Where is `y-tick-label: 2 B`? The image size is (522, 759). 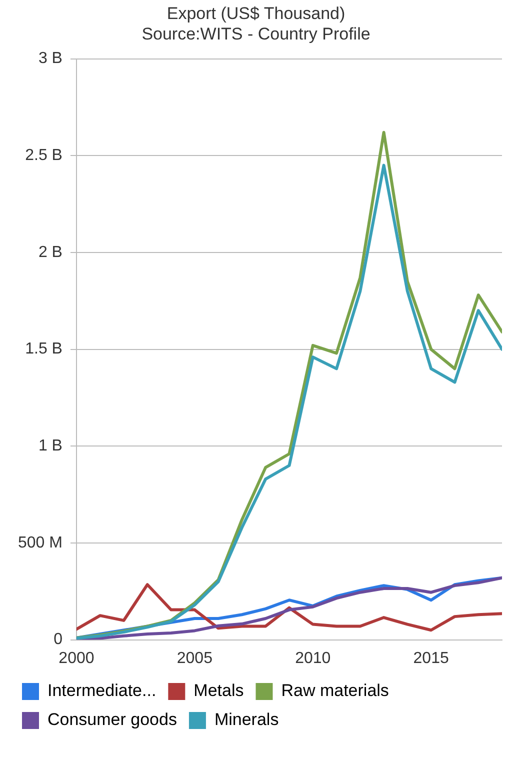 y-tick-label: 2 B is located at coordinates (50, 252).